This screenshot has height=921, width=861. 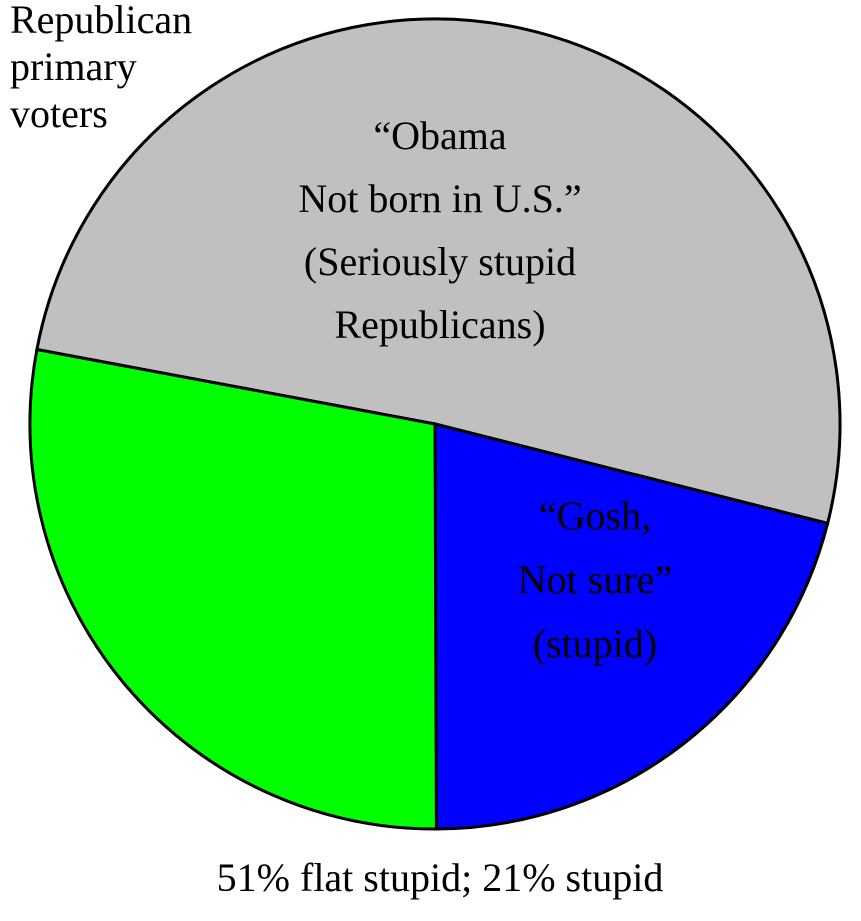 What do you see at coordinates (73, 66) in the screenshot?
I see `chart-title: primary` at bounding box center [73, 66].